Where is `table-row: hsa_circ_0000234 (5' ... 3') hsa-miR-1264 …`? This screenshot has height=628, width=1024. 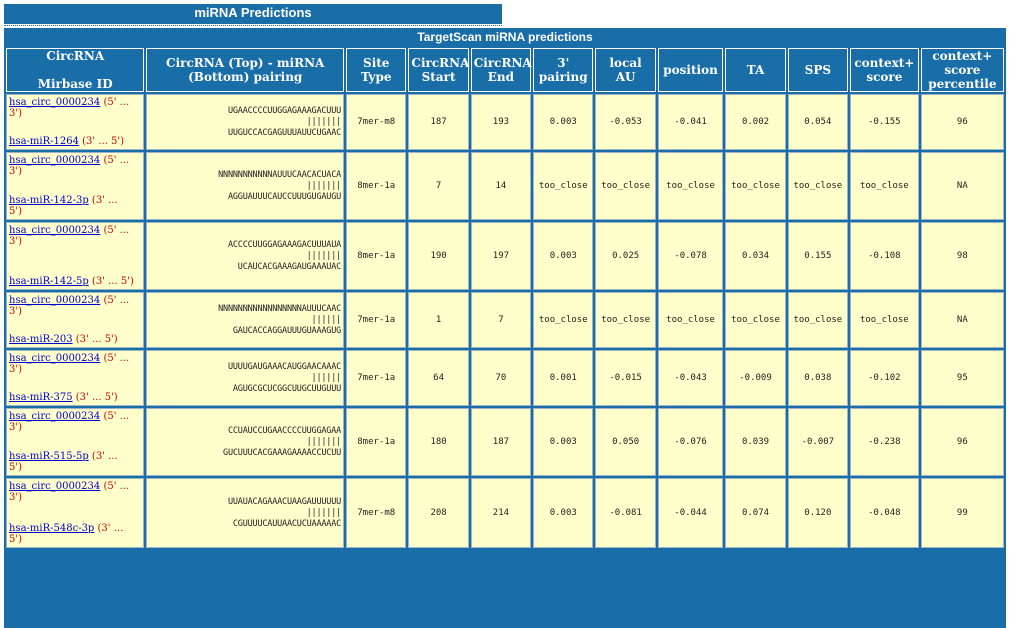 table-row: hsa_circ_0000234 (5' ... 3') hsa-miR-1264 … is located at coordinates (505, 122).